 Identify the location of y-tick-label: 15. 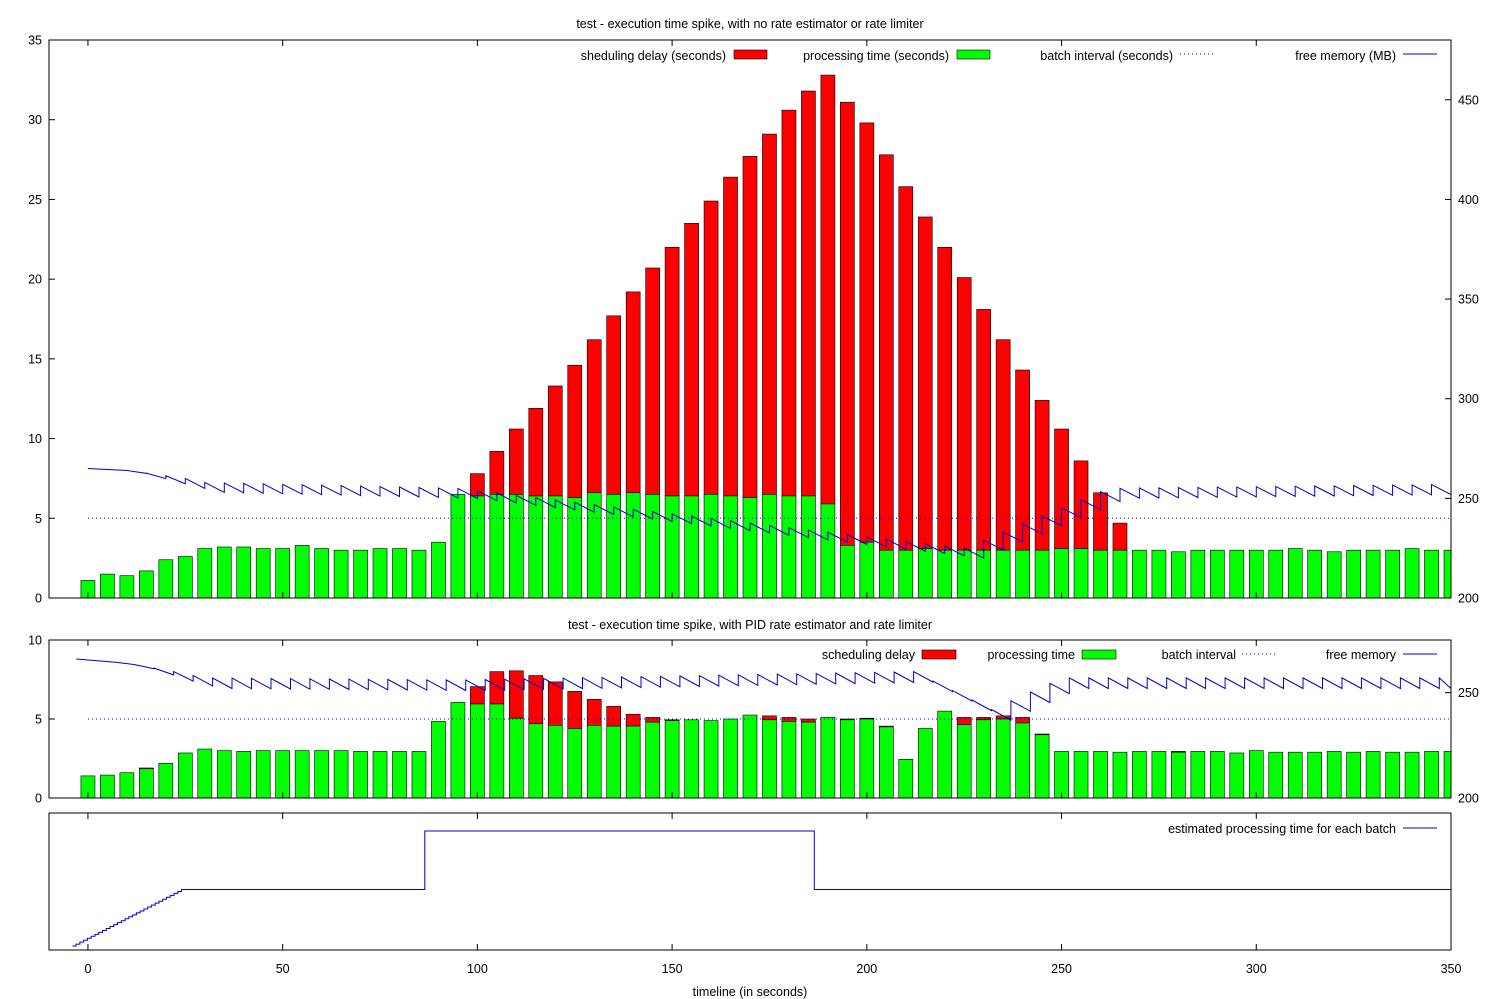
(35, 359).